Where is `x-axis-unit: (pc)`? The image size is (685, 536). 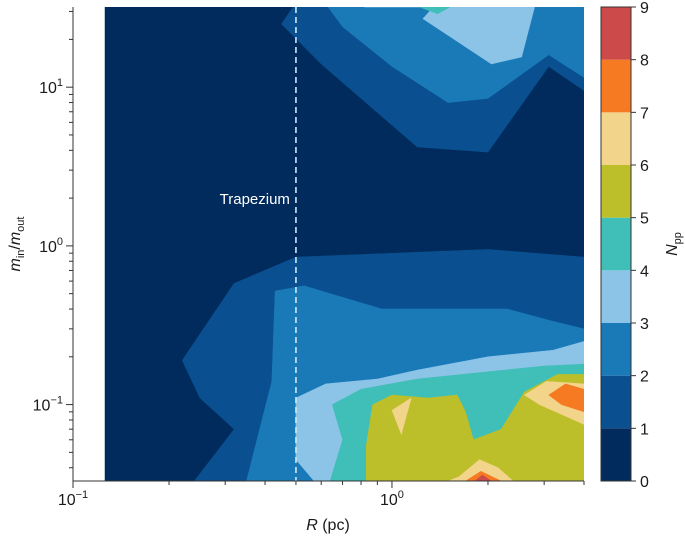 x-axis-unit: (pc) is located at coordinates (334, 525).